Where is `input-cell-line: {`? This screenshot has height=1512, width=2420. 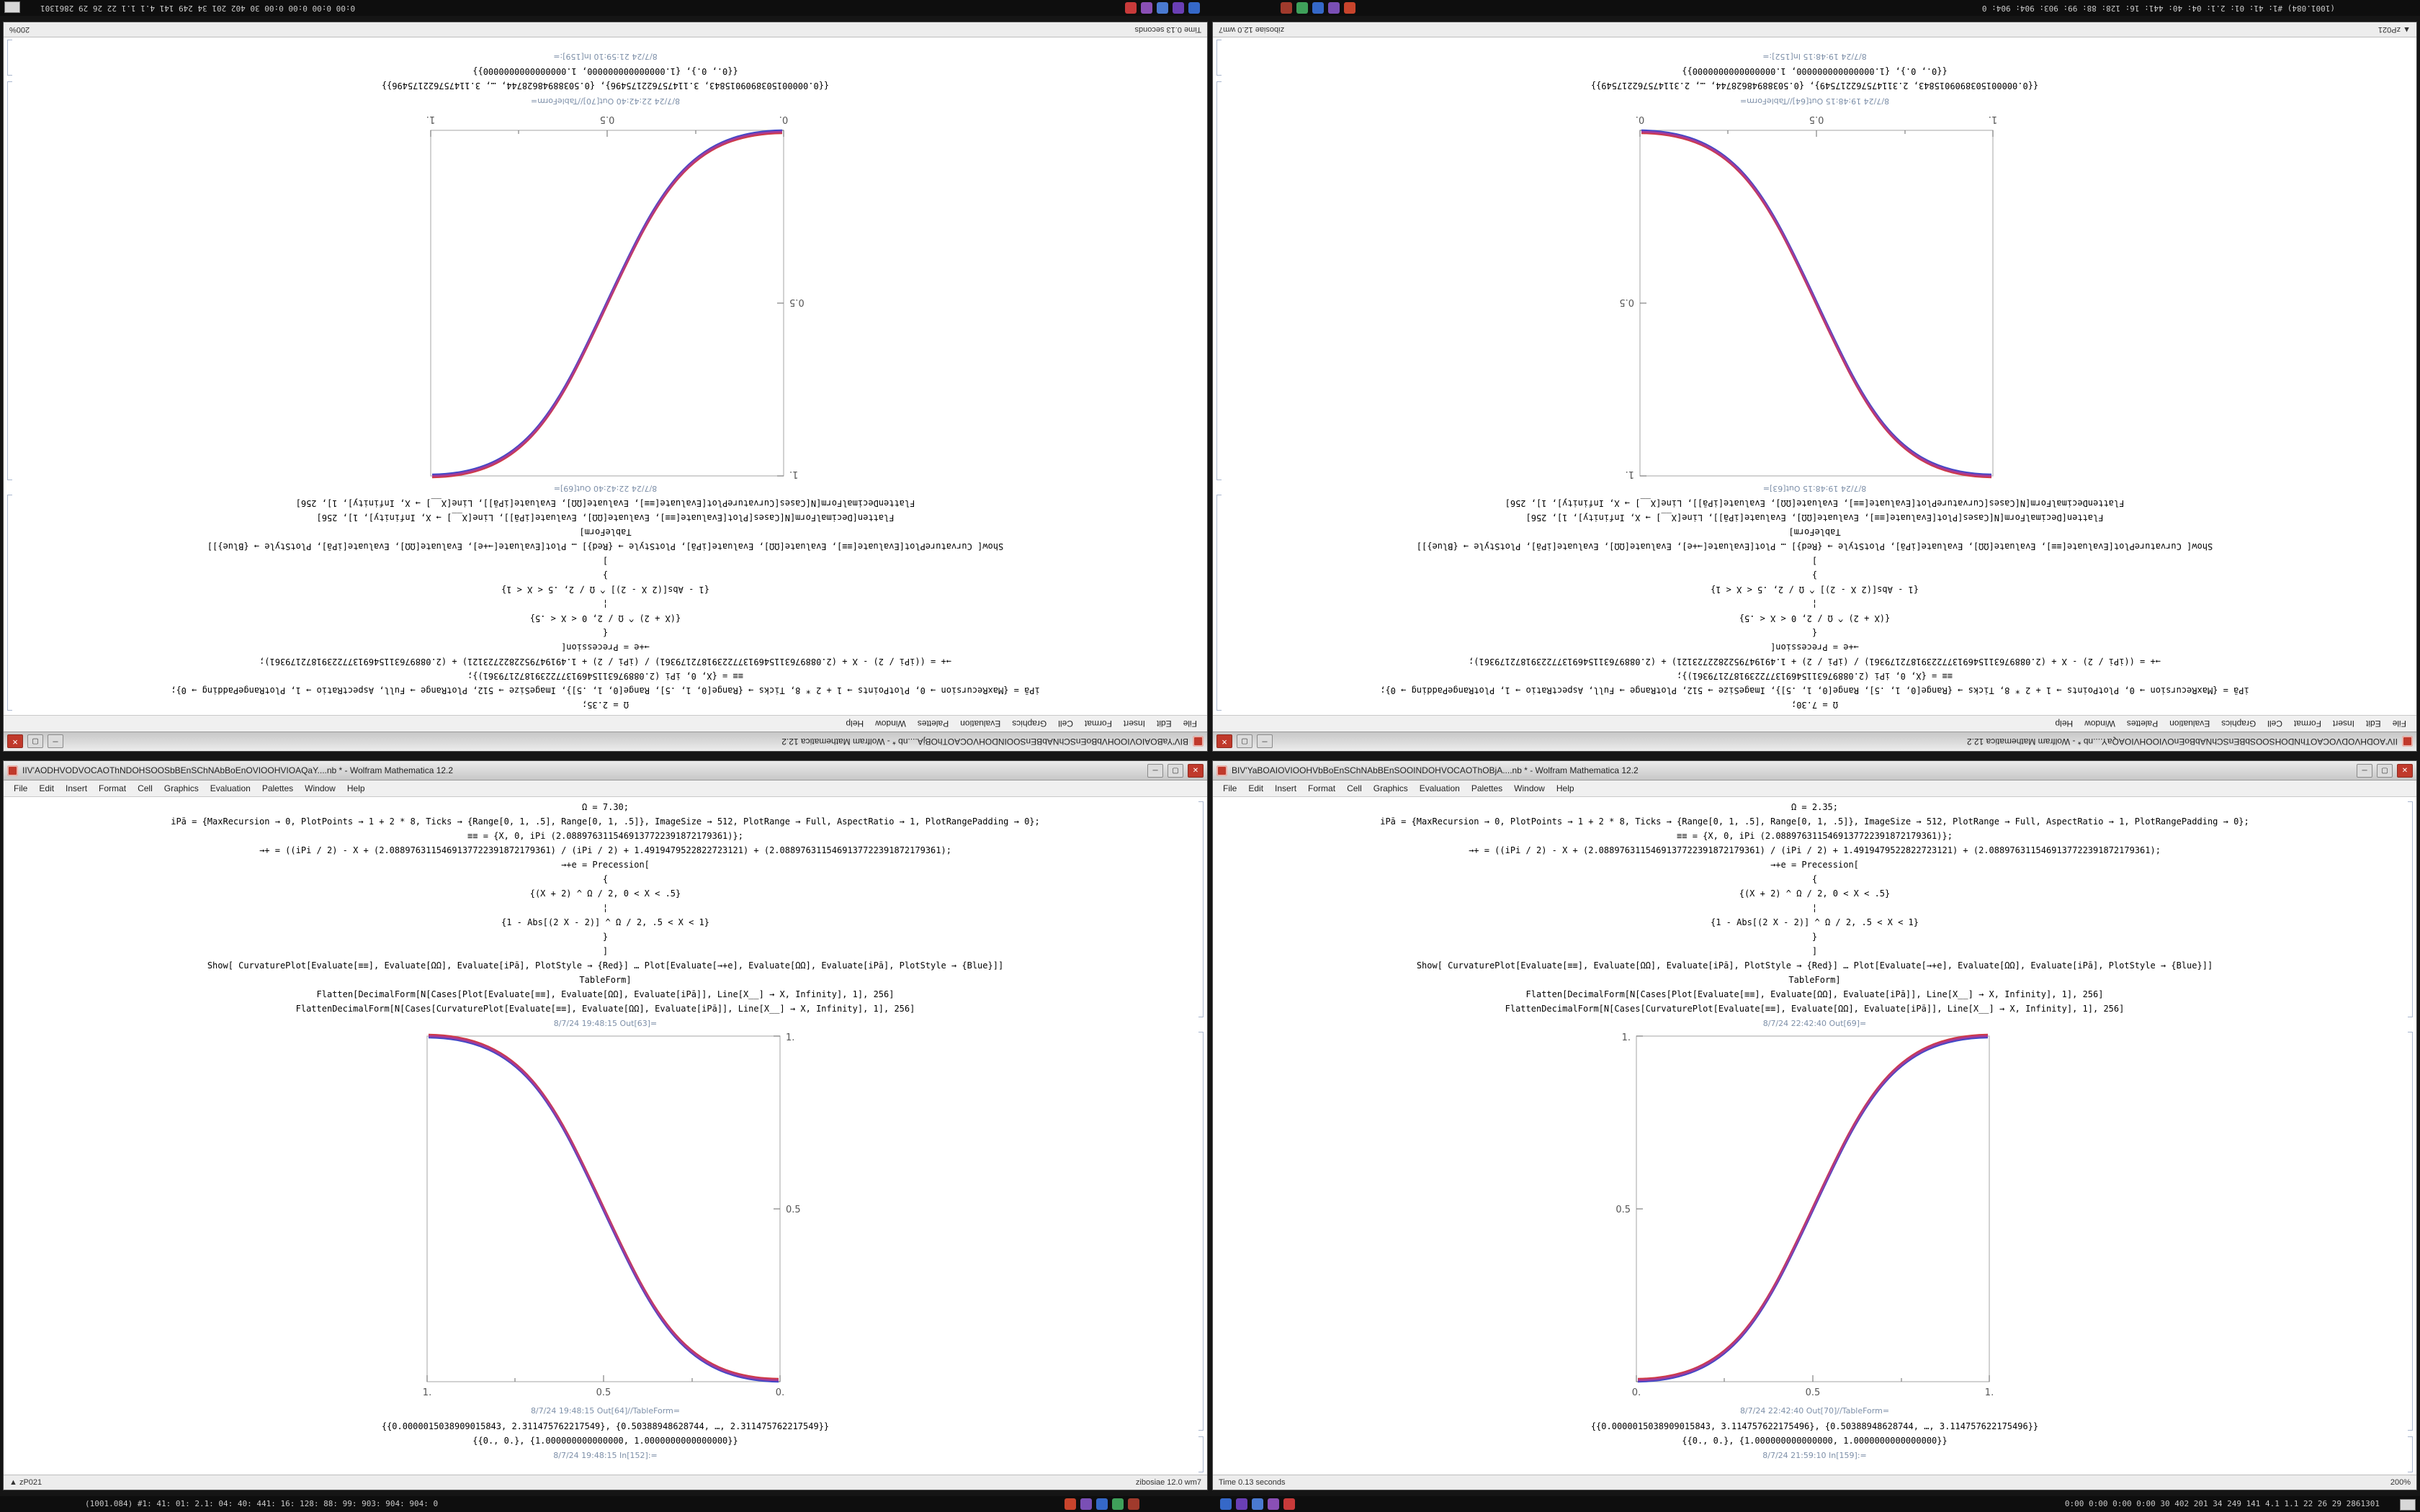
input-cell-line: { is located at coordinates (605, 633).